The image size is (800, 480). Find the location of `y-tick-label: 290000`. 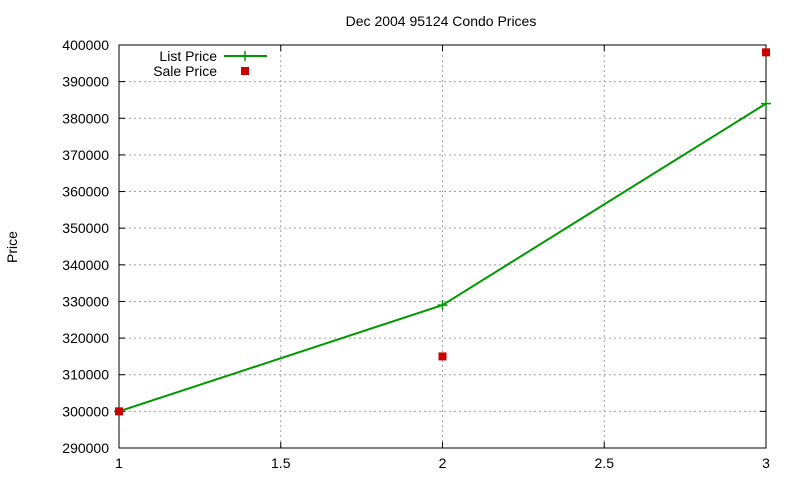

y-tick-label: 290000 is located at coordinates (85, 448).